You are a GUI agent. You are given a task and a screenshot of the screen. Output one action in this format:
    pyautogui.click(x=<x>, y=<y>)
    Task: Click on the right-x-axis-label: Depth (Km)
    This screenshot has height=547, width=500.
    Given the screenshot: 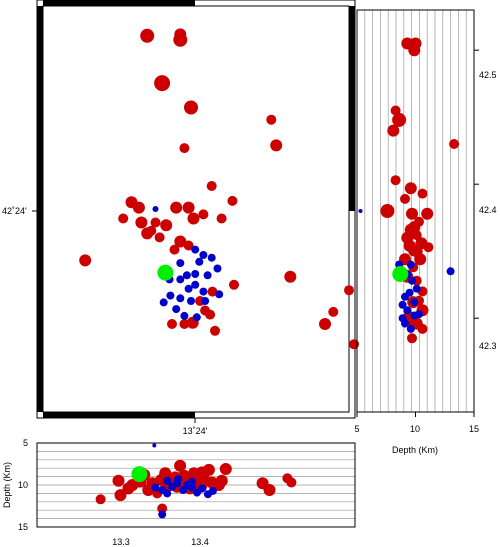 What is the action you would take?
    pyautogui.click(x=415, y=450)
    